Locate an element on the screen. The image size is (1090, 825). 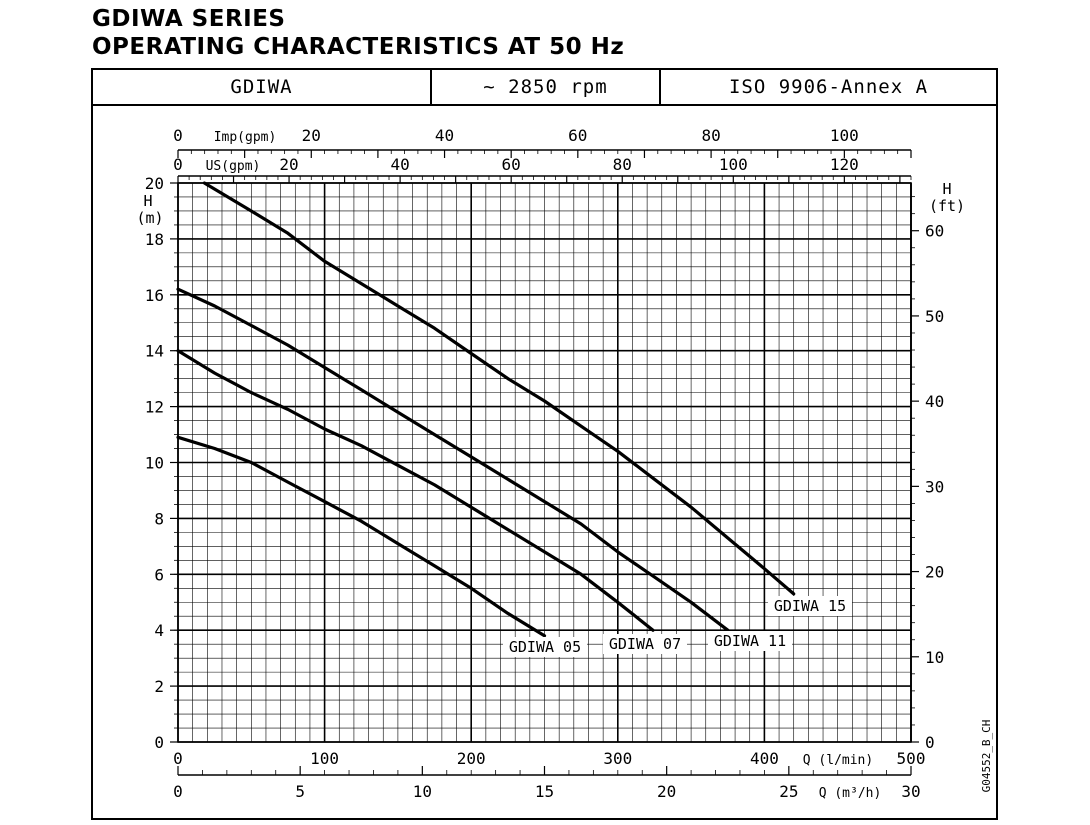
bottom-axis-lmin-tick-label: 200 is located at coordinates (471, 758).